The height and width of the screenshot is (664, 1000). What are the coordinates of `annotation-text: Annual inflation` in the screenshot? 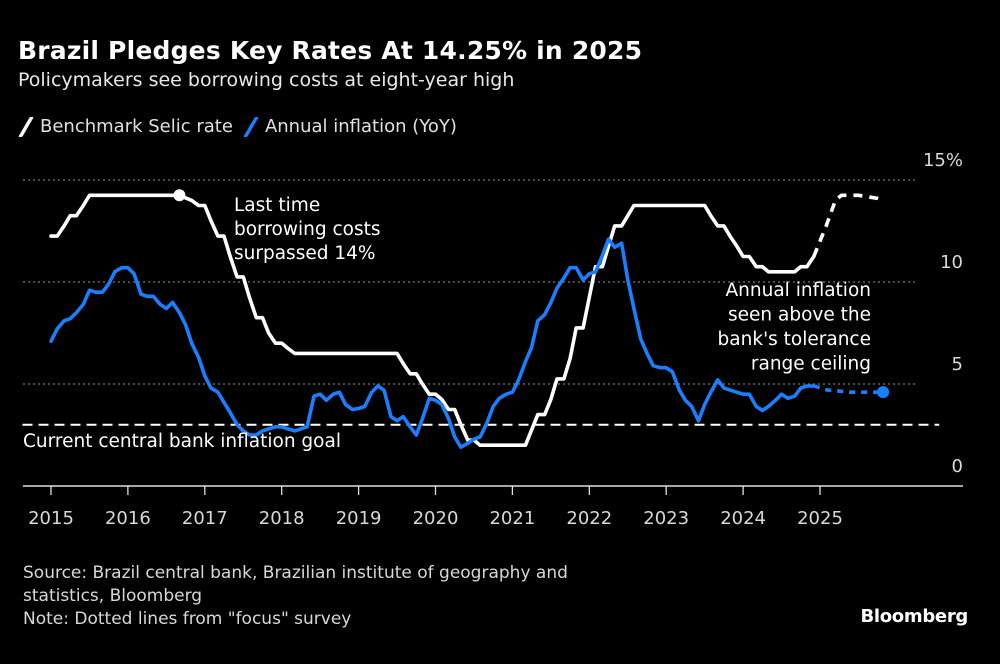 It's located at (798, 290).